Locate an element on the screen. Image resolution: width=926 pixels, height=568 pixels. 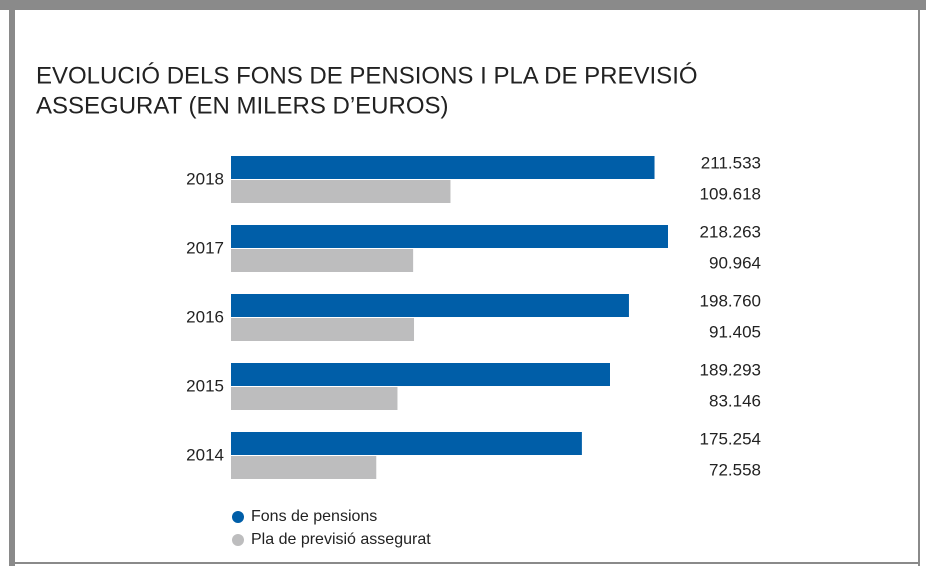
y-tick-label: 2017 is located at coordinates (205, 247).